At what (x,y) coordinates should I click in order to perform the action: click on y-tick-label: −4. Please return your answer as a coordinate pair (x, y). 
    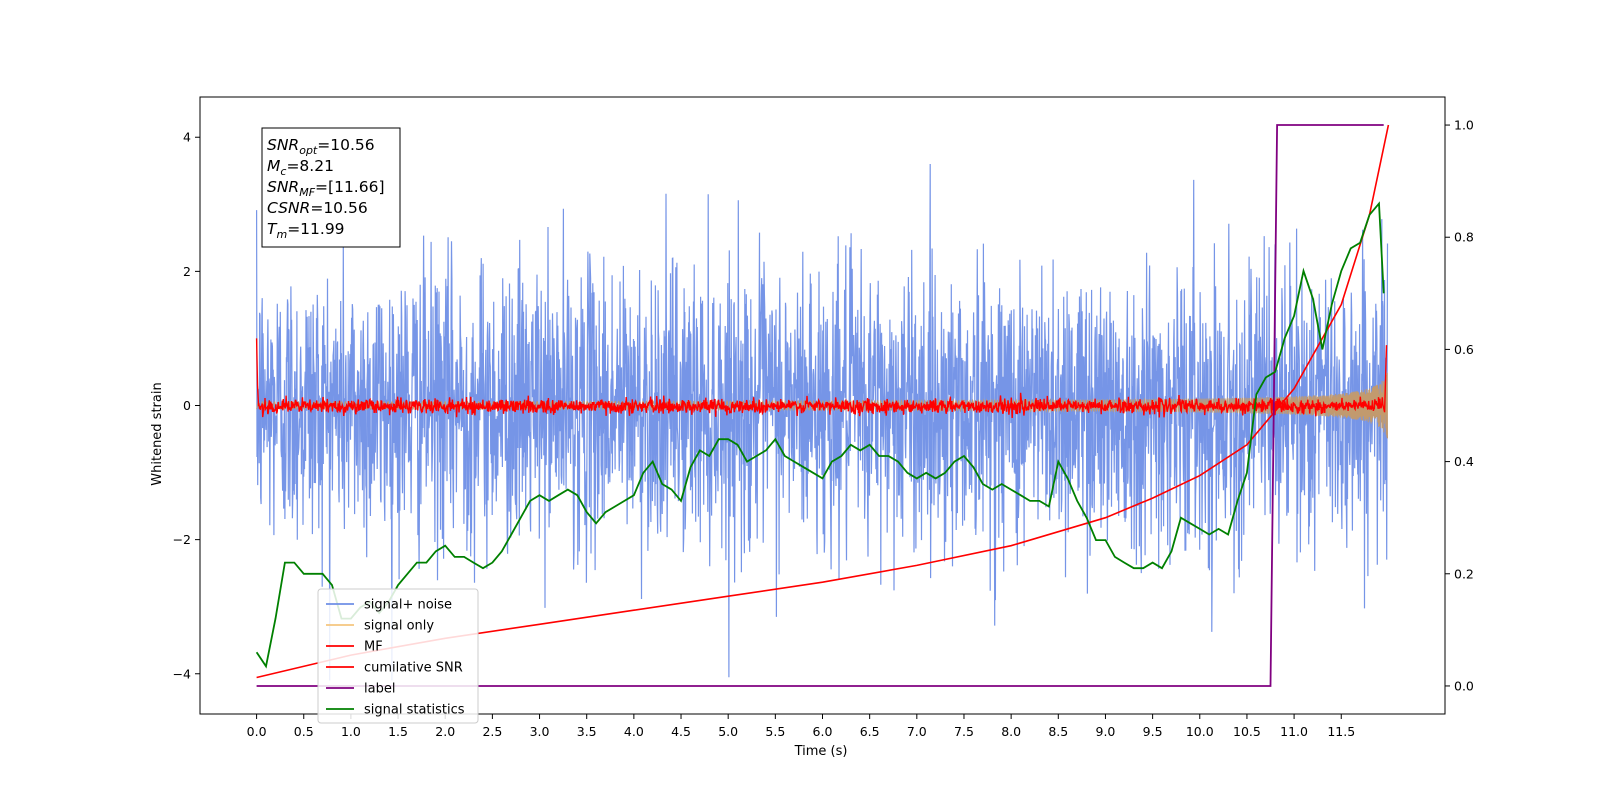
    Looking at the image, I should click on (182, 673).